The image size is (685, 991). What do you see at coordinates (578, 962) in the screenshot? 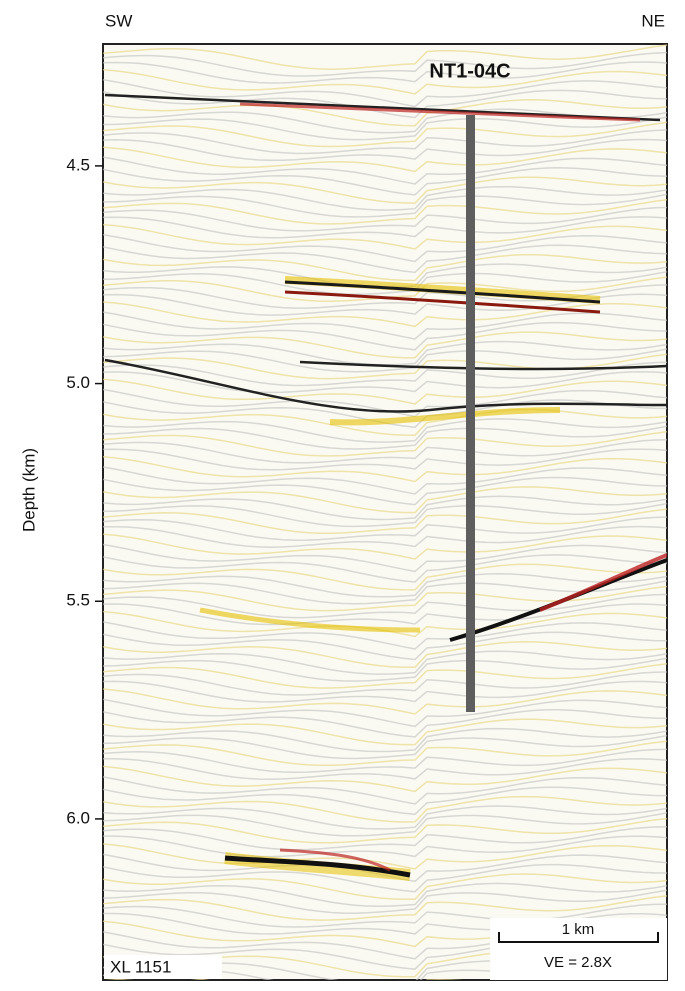
I see `ve-label: VE = 2.8X` at bounding box center [578, 962].